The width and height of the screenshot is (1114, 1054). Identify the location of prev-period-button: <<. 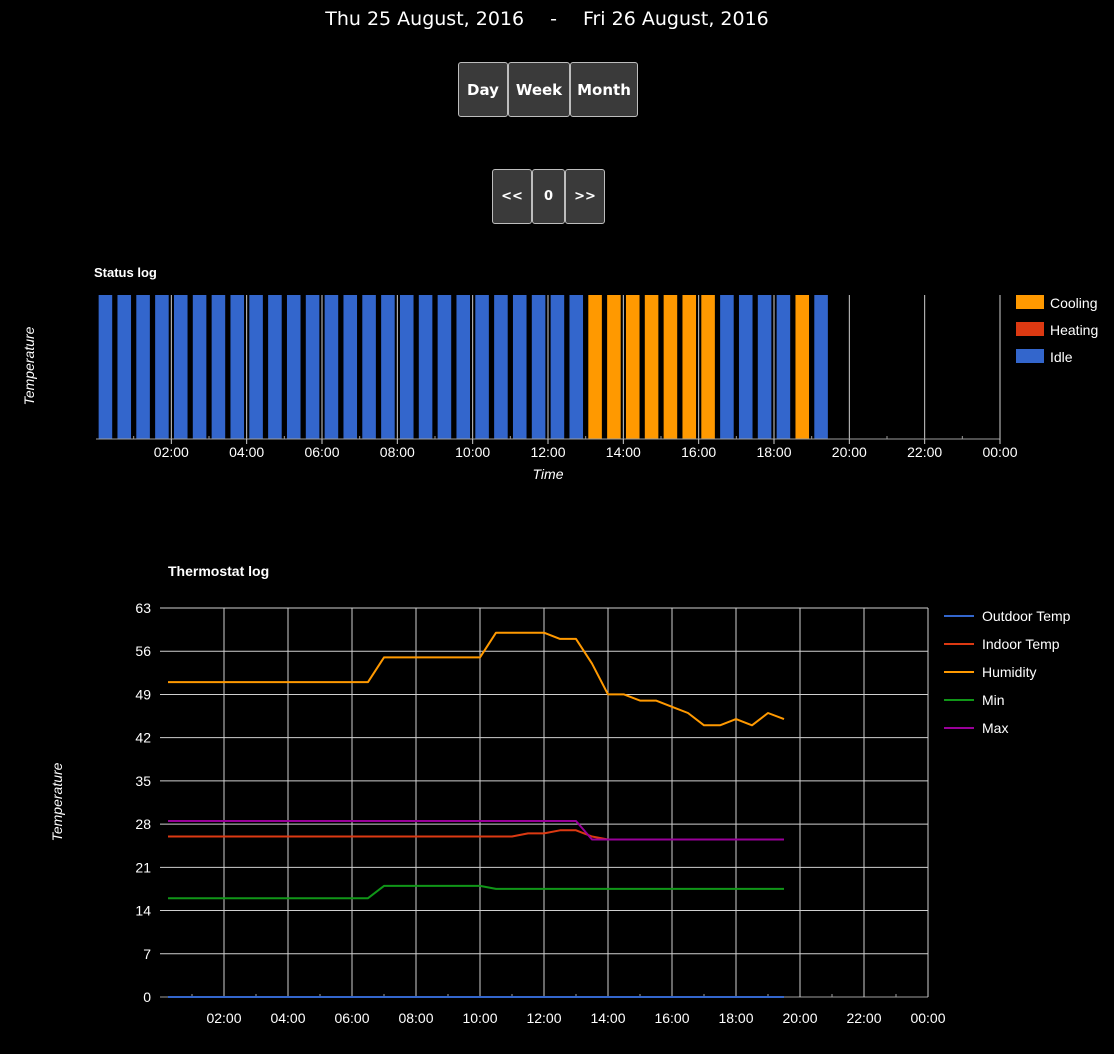
(512, 196).